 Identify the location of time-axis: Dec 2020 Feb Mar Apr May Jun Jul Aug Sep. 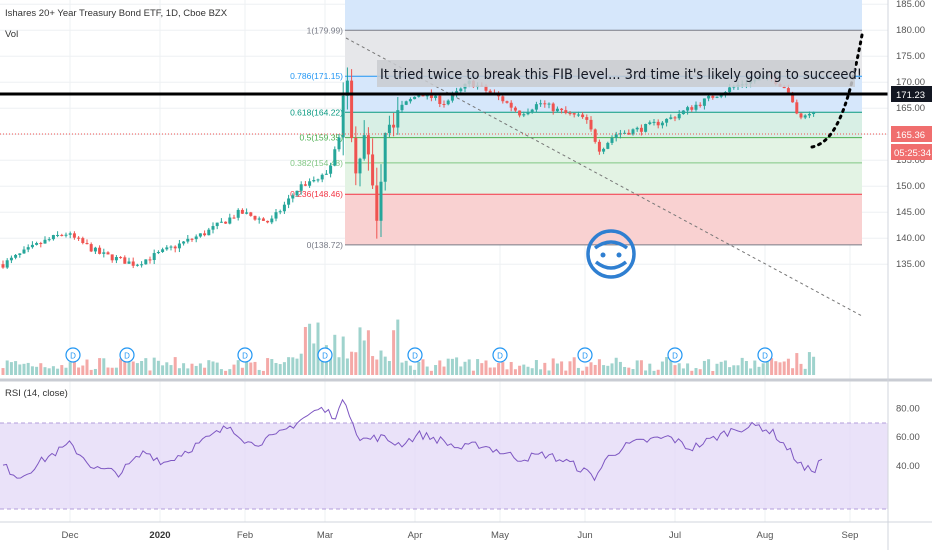
(460, 535).